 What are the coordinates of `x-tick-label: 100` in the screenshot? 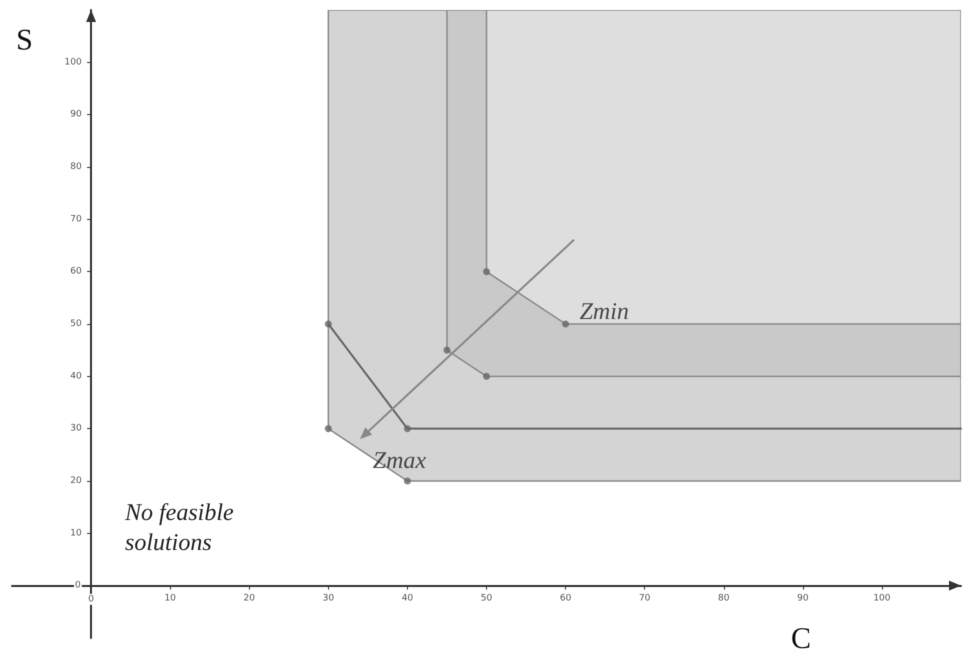 It's located at (882, 598).